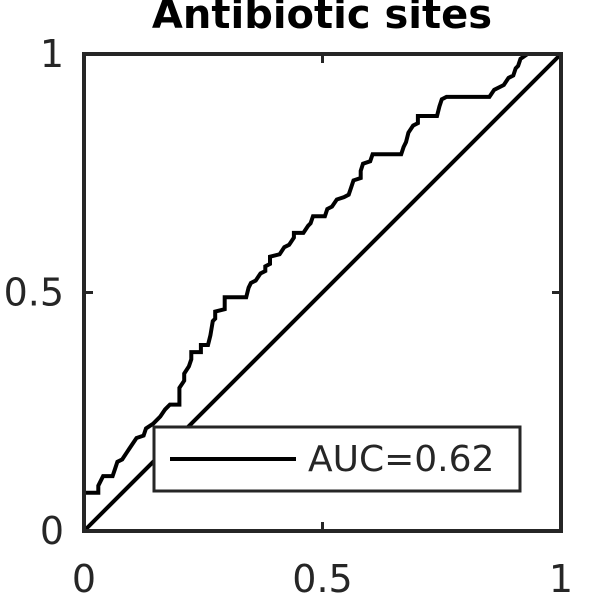  I want to click on y-axis-tick-labels: 00.51, so click(34, 292).